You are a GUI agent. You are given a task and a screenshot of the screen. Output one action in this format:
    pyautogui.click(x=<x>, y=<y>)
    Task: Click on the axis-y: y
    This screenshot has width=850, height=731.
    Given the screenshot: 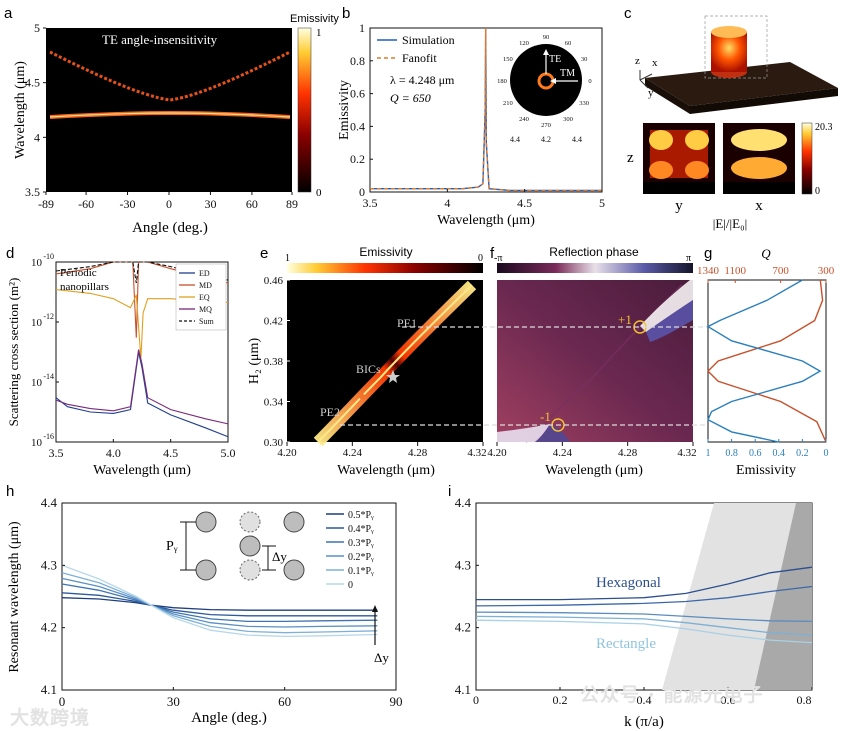 What is the action you would take?
    pyautogui.click(x=651, y=93)
    